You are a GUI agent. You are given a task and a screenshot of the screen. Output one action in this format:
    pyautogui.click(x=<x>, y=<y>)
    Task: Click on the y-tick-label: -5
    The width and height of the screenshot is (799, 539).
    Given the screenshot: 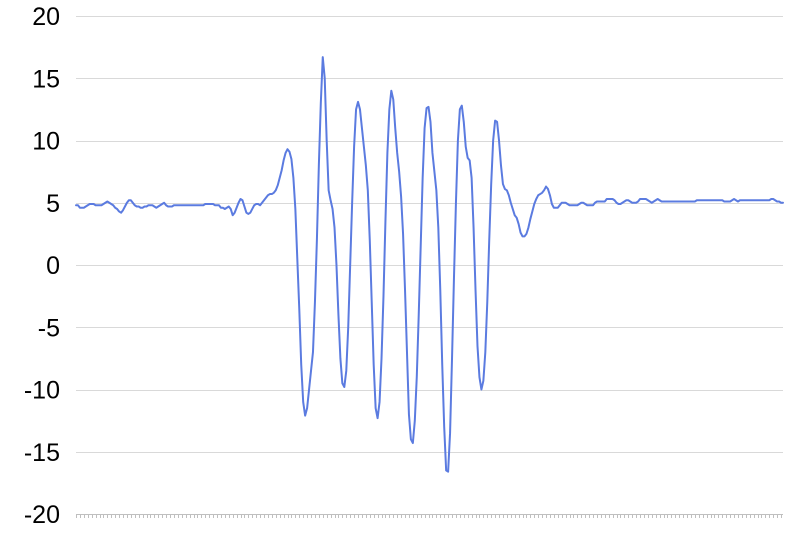 What is the action you would take?
    pyautogui.click(x=49, y=328)
    